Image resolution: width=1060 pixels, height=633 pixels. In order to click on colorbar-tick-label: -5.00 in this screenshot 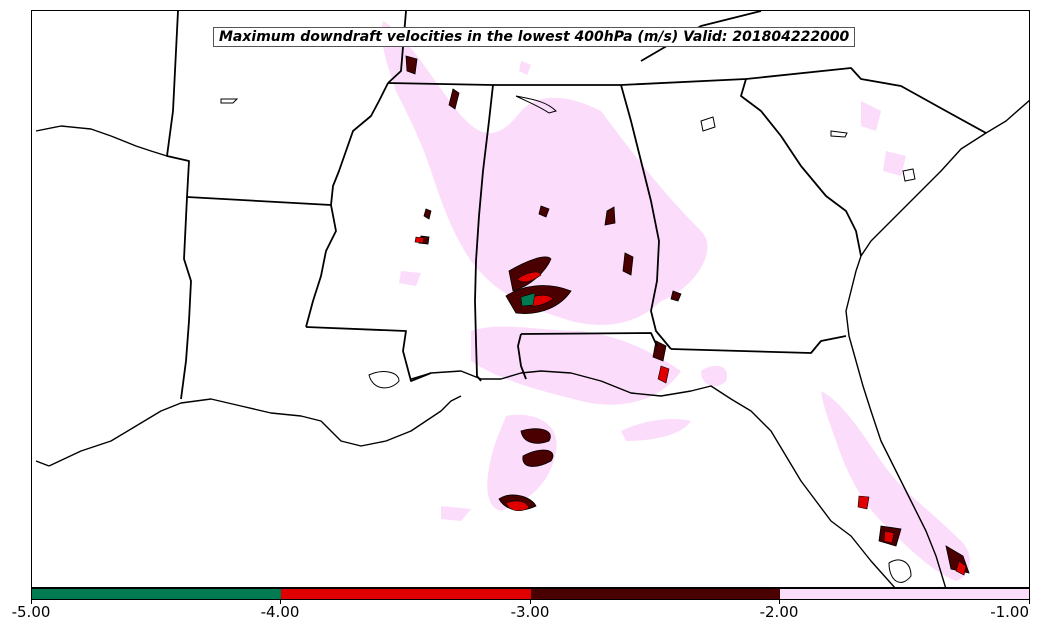, I will do `click(31, 612)`.